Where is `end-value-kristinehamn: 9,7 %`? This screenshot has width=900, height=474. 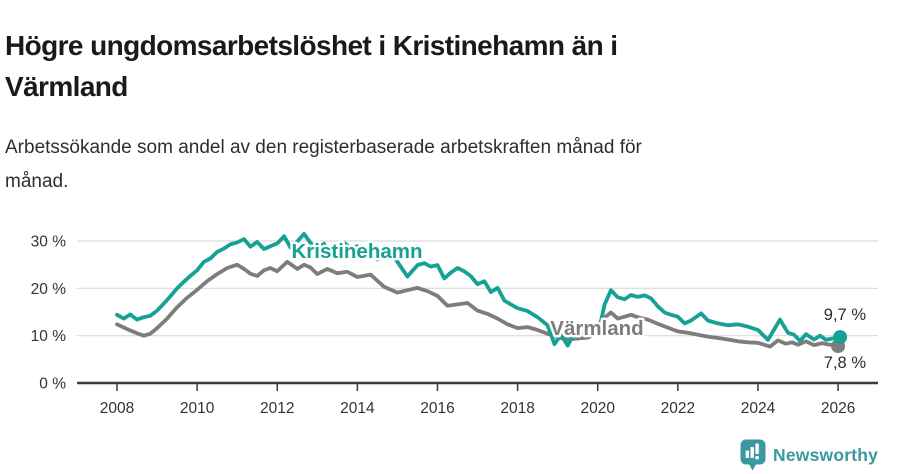
end-value-kristinehamn: 9,7 % is located at coordinates (845, 315).